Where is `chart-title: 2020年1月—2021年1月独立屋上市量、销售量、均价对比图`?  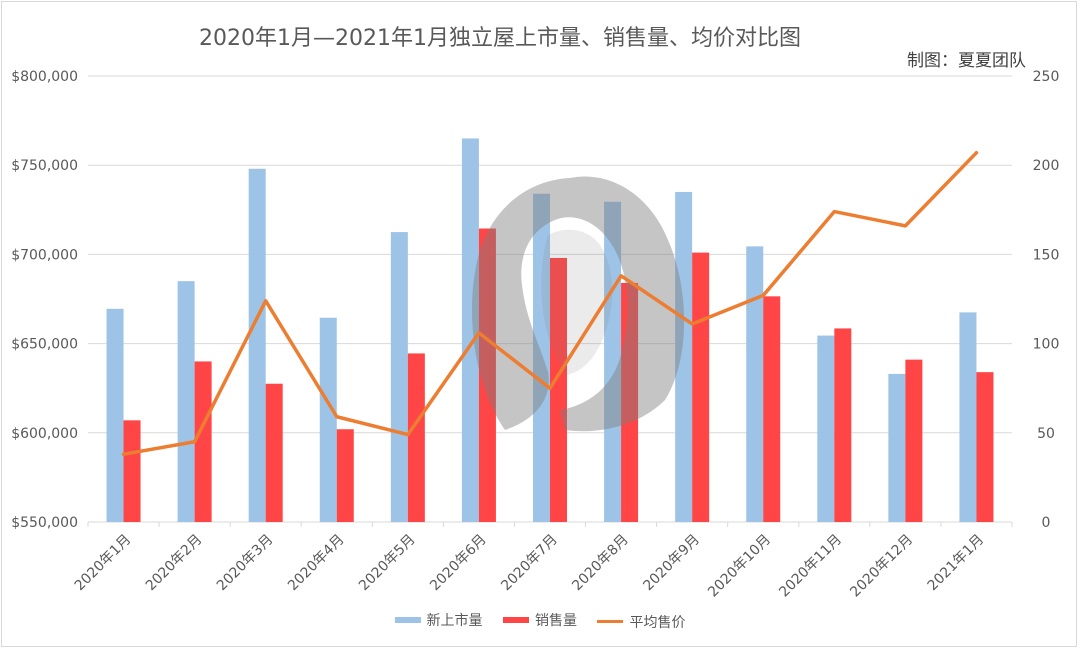
chart-title: 2020年1月—2021年1月独立屋上市量、销售量、均价对比图 is located at coordinates (500, 38).